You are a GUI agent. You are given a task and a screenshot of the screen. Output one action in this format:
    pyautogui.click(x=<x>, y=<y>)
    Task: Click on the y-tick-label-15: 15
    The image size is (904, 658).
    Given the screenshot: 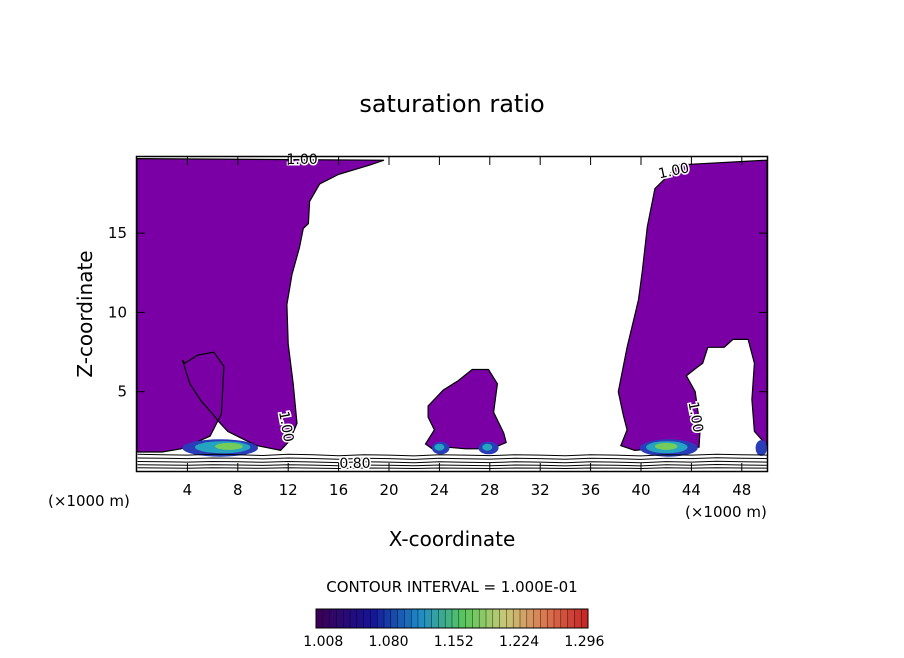 What is the action you would take?
    pyautogui.click(x=117, y=233)
    